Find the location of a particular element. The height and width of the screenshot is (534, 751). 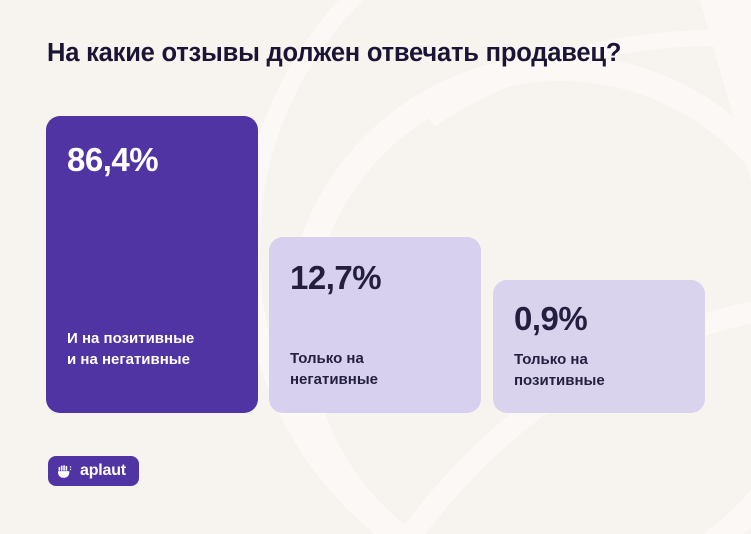

bar-category-label: И на позитивные и на негативные is located at coordinates (131, 349).